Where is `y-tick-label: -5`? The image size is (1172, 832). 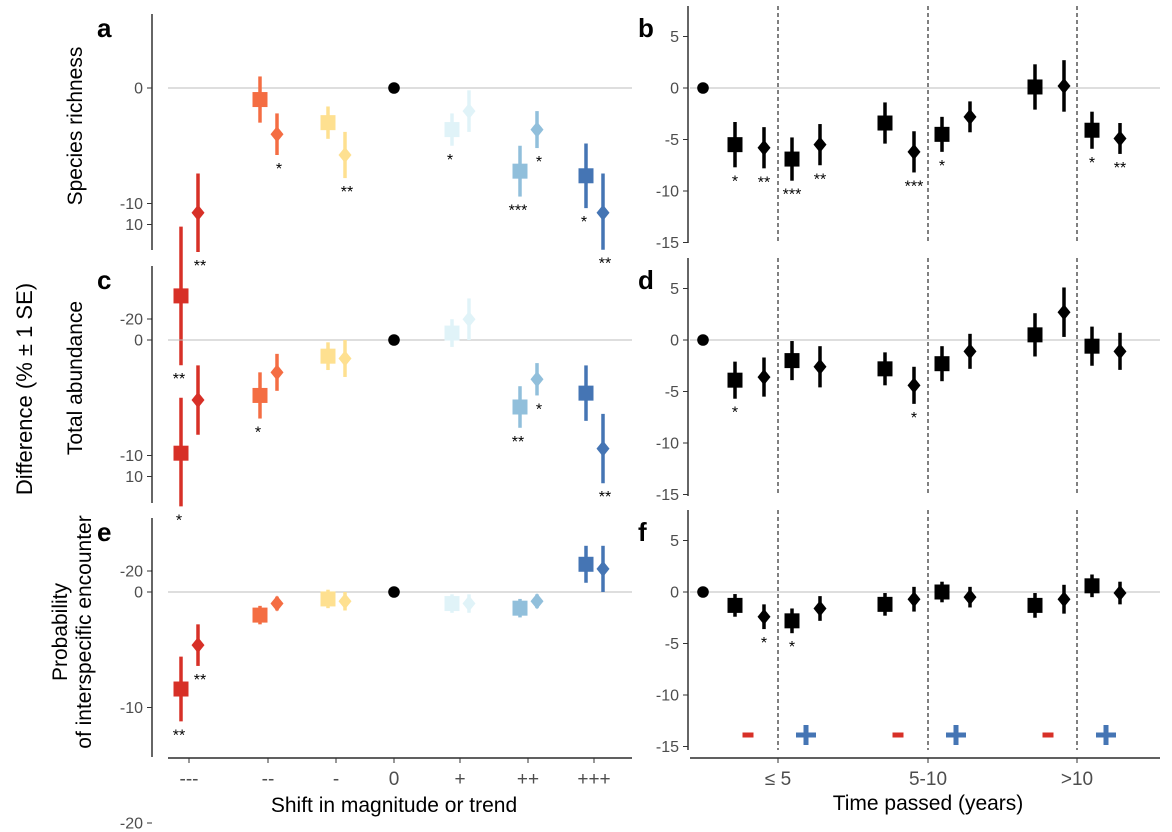
y-tick-label: -5 is located at coordinates (672, 140).